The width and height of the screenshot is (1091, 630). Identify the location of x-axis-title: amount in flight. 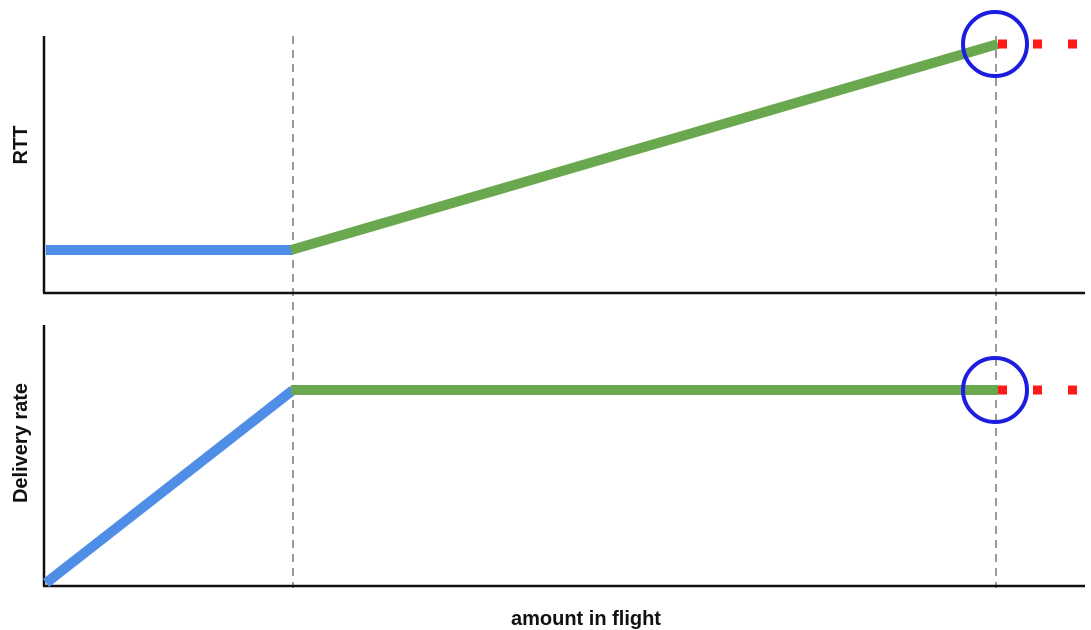
(586, 619).